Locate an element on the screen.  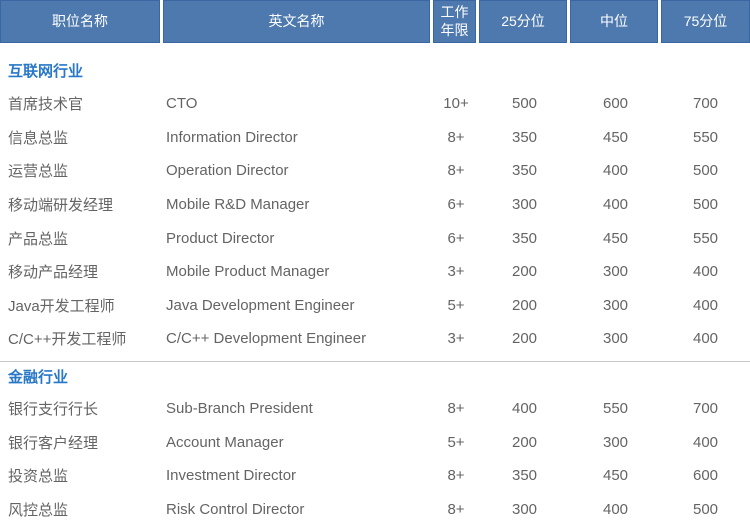
cell-position-name: 产品总监 is located at coordinates (38, 239).